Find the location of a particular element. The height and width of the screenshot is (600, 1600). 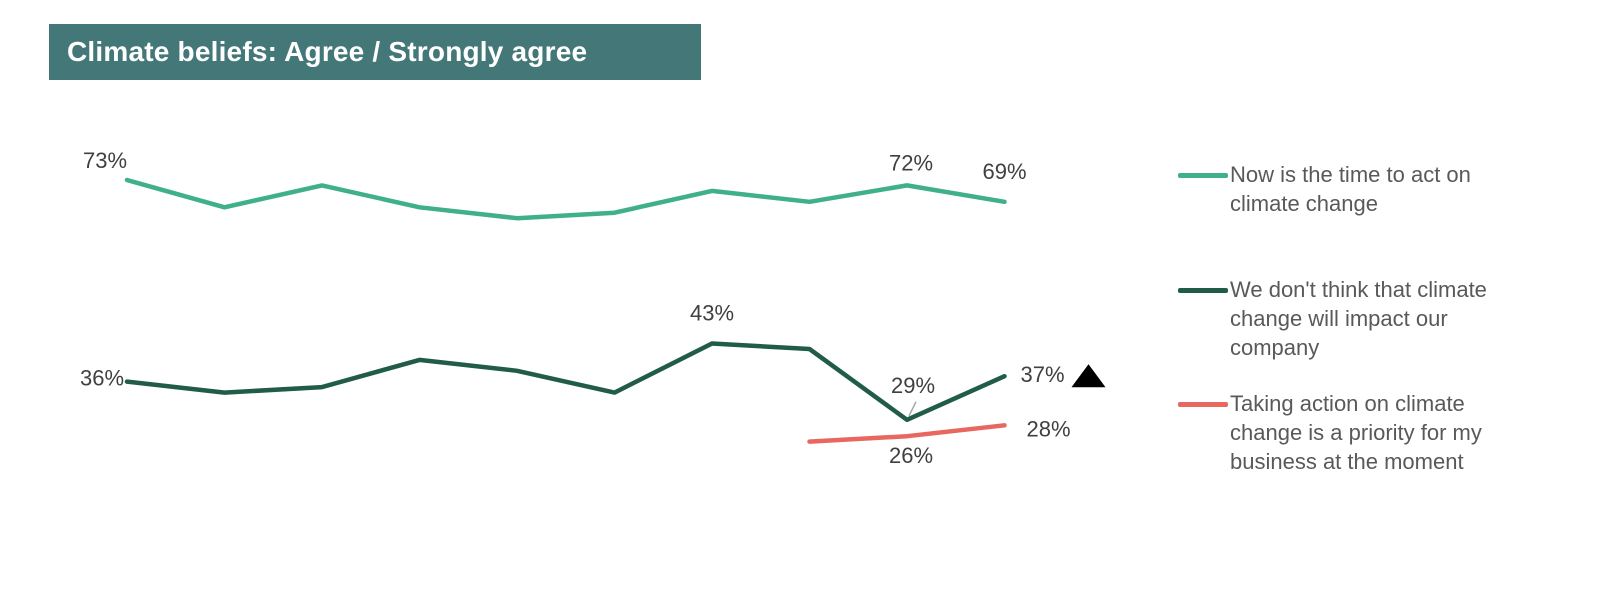

legend-label-1: Now is the time to act on climate change is located at coordinates (1350, 189).